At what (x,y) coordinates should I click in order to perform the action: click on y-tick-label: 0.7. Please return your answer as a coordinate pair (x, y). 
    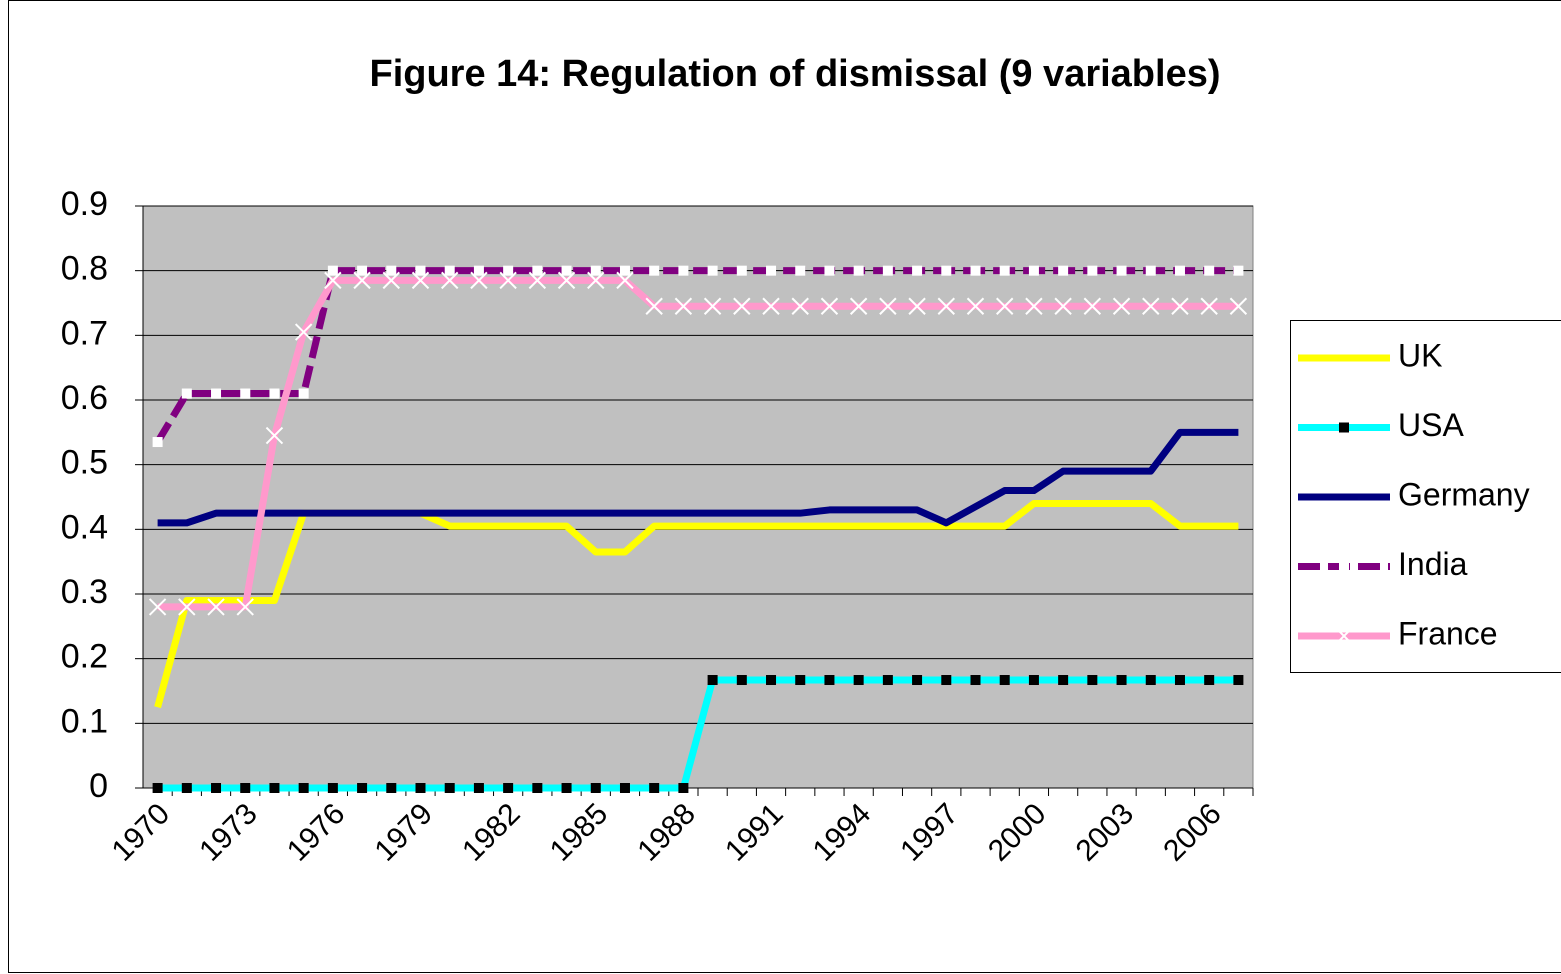
    Looking at the image, I should click on (84, 333).